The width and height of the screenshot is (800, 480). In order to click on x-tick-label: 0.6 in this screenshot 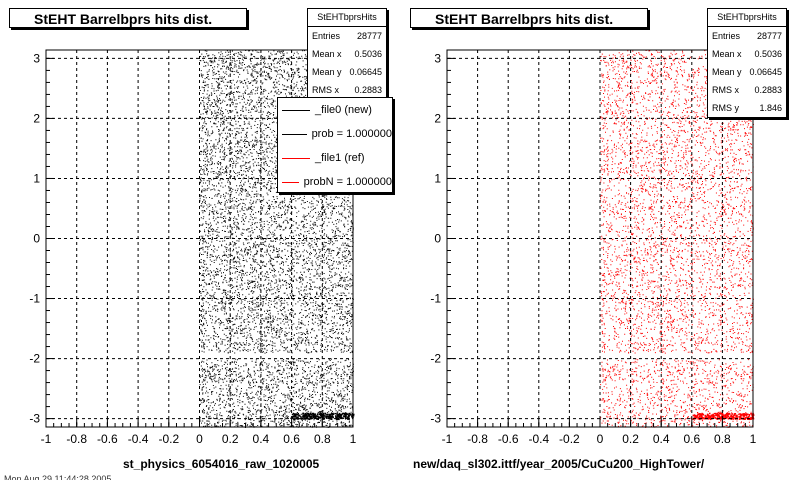, I will do `click(691, 439)`.